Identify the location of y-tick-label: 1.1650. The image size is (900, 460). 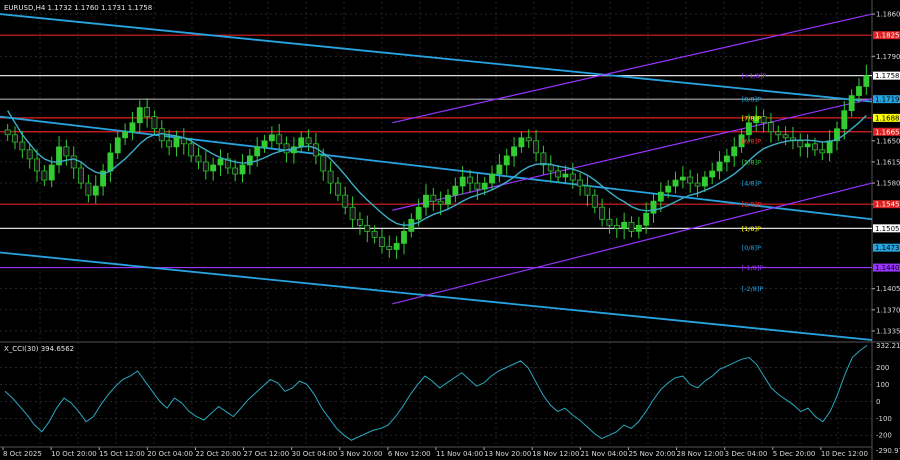
(888, 141).